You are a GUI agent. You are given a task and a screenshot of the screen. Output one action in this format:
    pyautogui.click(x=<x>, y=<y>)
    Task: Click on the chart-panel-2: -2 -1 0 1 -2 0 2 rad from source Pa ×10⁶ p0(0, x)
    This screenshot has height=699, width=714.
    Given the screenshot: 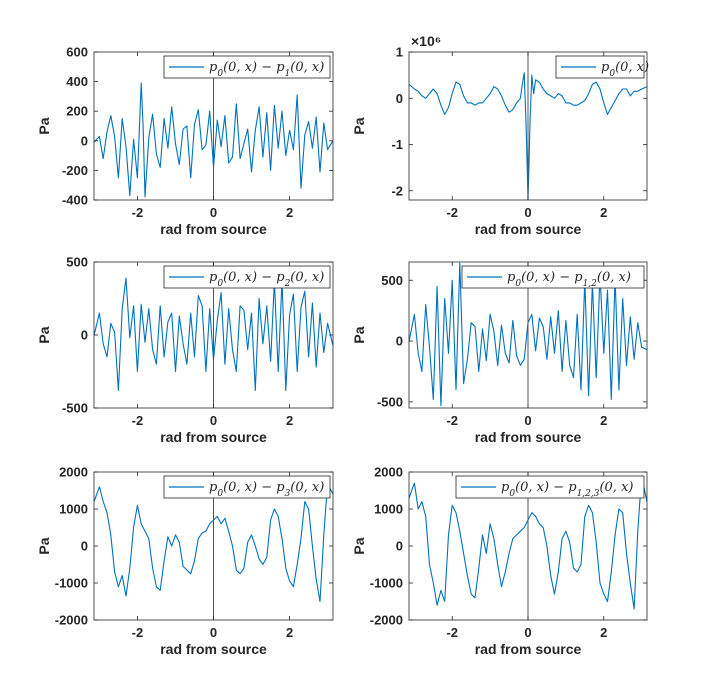 What is the action you would take?
    pyautogui.click(x=500, y=135)
    